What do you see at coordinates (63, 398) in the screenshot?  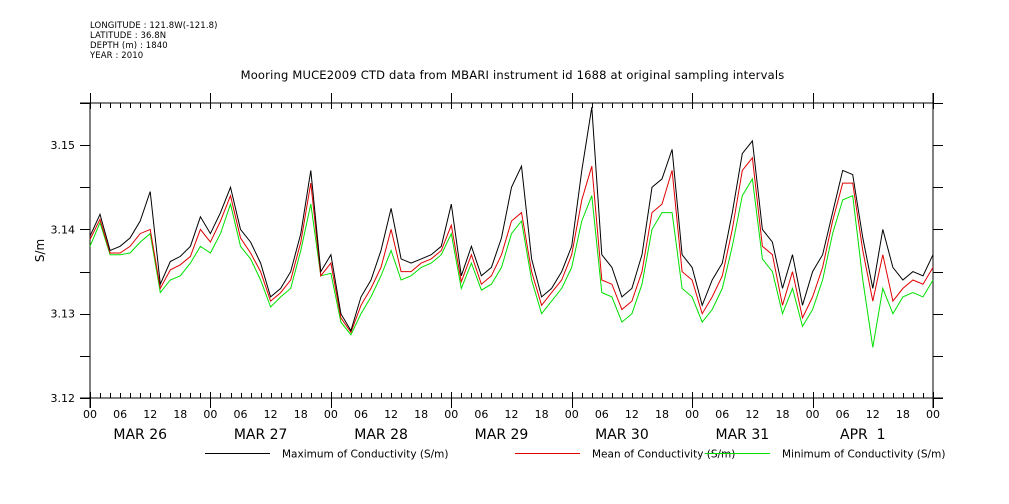 I see `y-tick-label: 3.12` at bounding box center [63, 398].